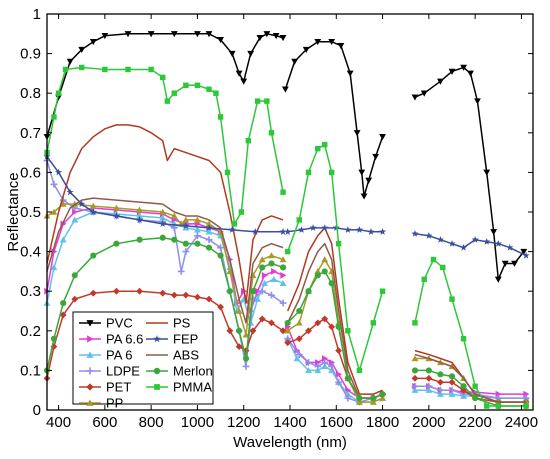 The image size is (550, 459). Describe the element at coordinates (30, 93) in the screenshot. I see `y-tick-label: 0.8` at that location.